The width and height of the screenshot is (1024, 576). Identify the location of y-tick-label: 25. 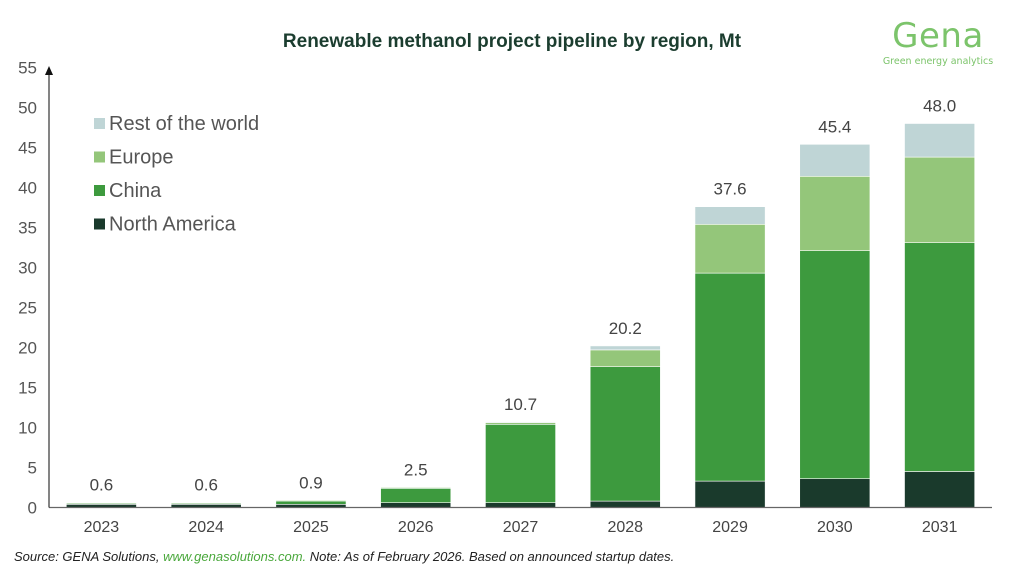
(27, 308).